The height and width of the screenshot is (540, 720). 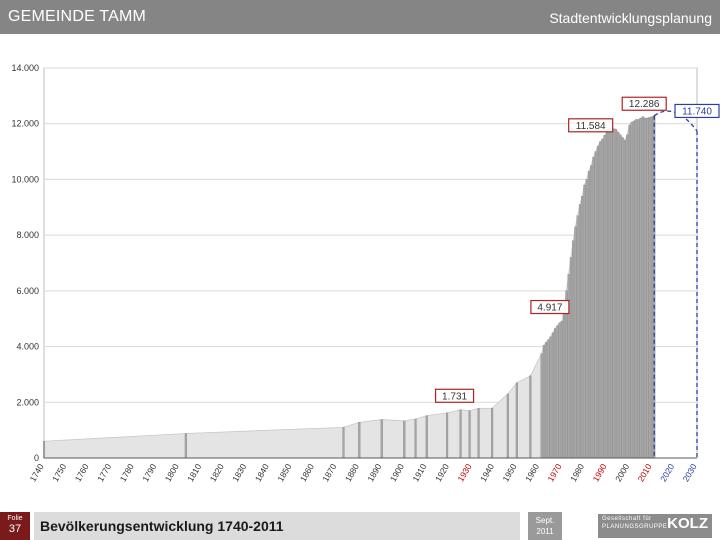 I want to click on page-title: GEMEINDE TAMM, so click(x=77, y=16).